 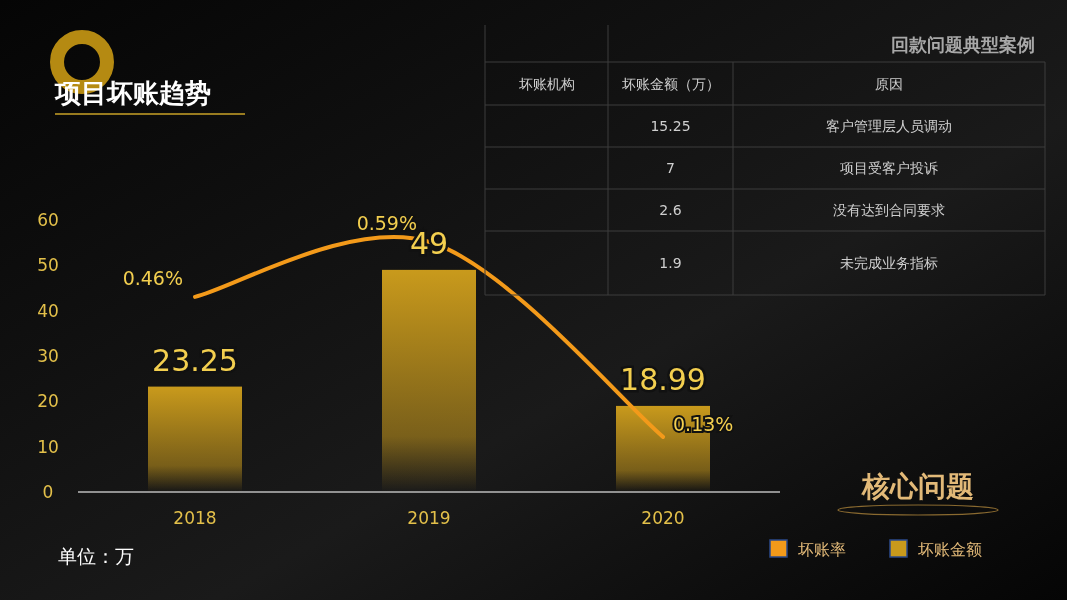 What do you see at coordinates (48, 220) in the screenshot?
I see `y-tick-label: 60` at bounding box center [48, 220].